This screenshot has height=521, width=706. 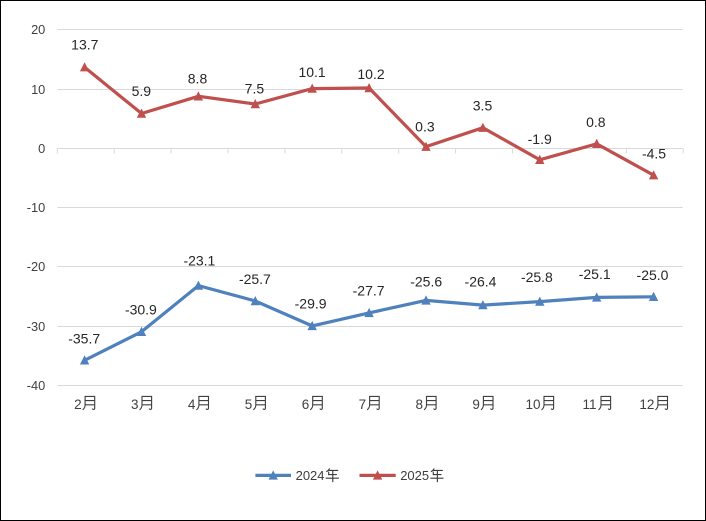 I want to click on svg-text: 5.9, so click(x=142, y=91).